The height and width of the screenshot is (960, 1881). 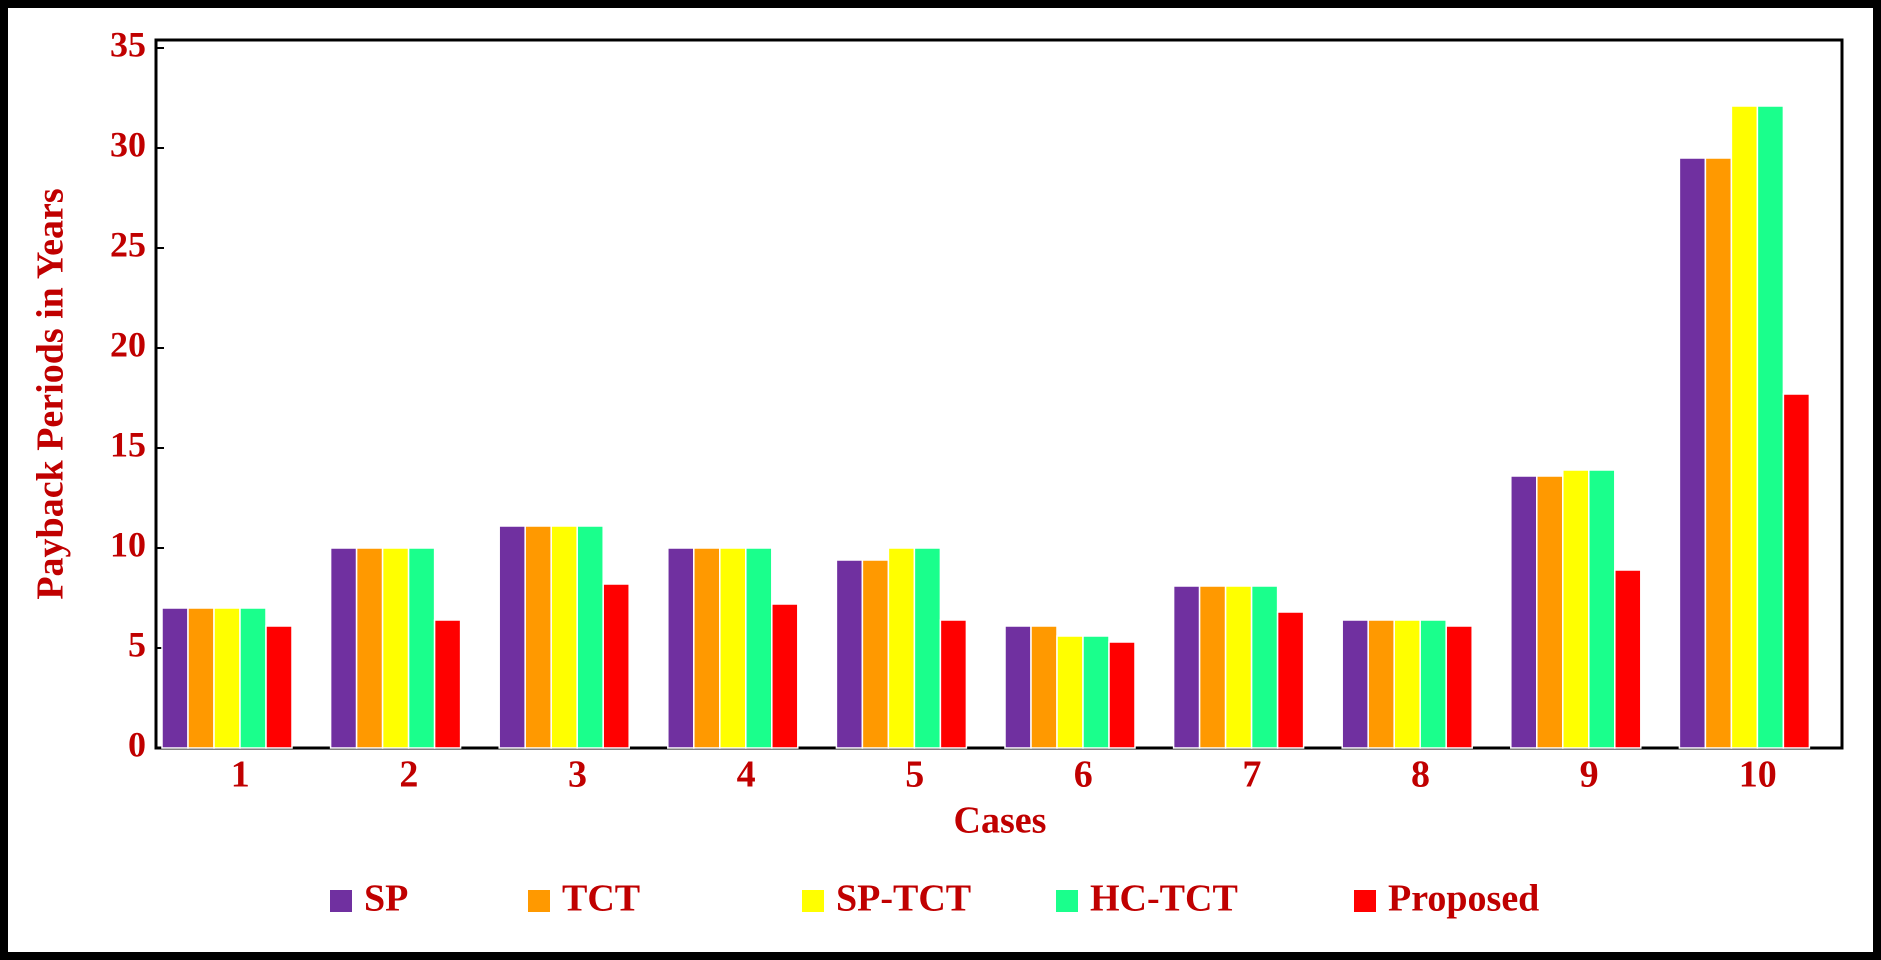 What do you see at coordinates (1589, 775) in the screenshot?
I see `x-tick-label: 9` at bounding box center [1589, 775].